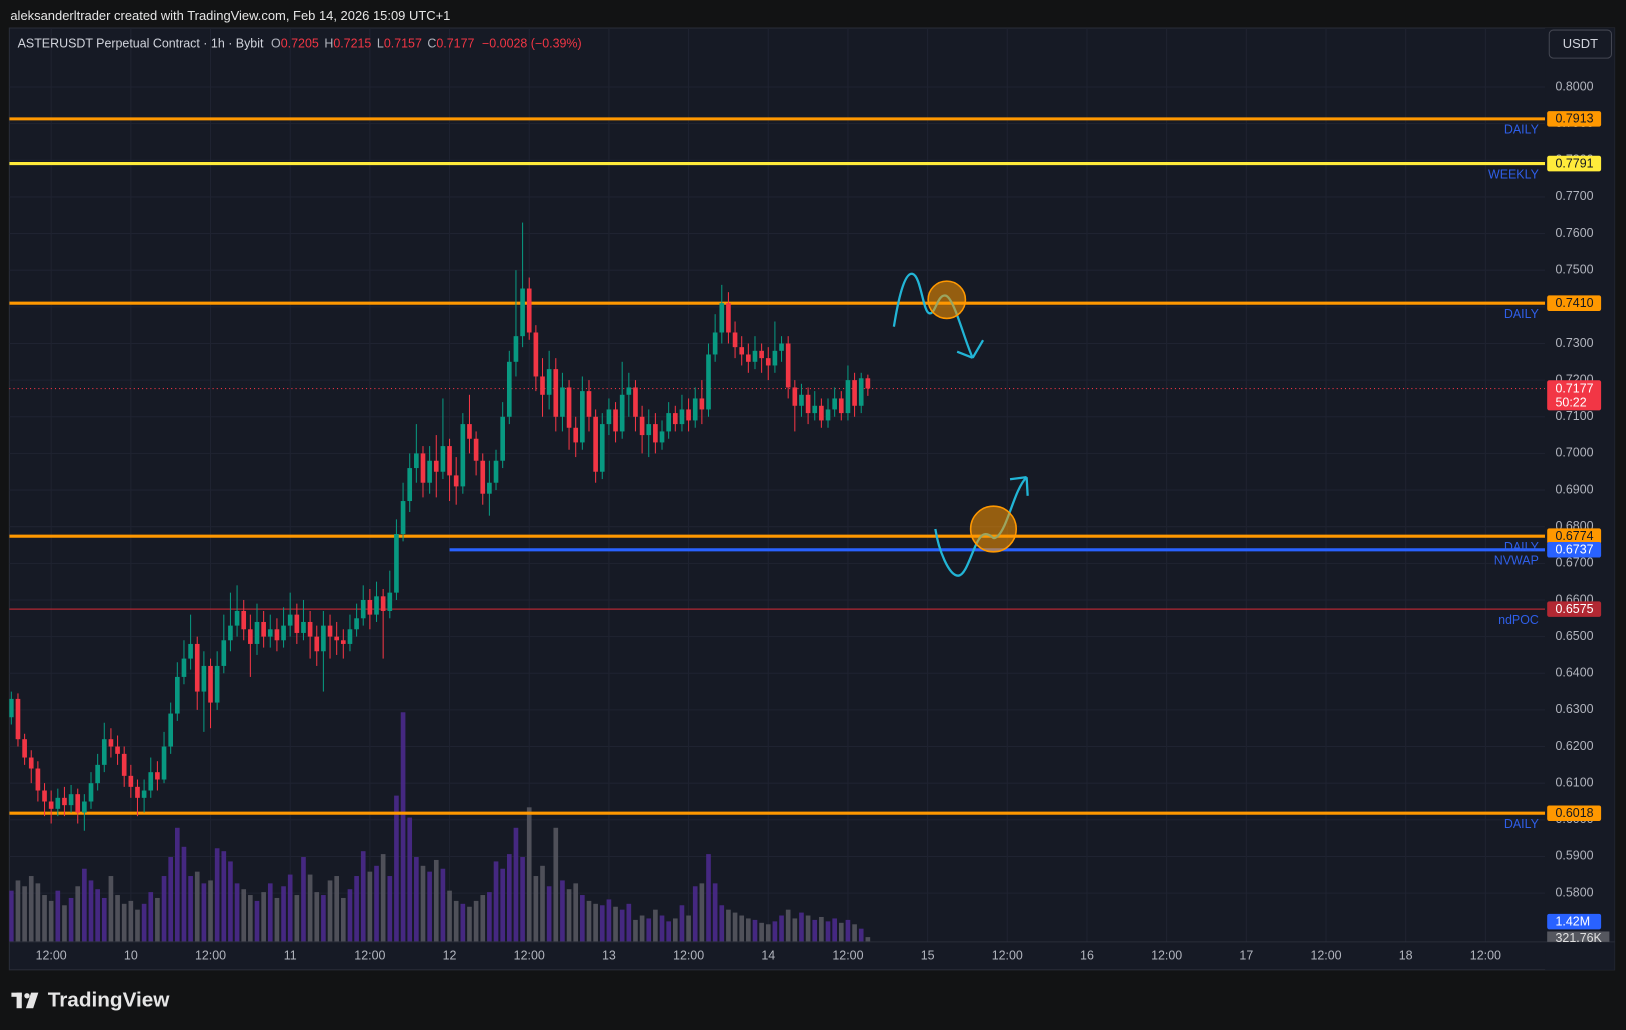  Describe the element at coordinates (1246, 956) in the screenshot. I see `x-tick-label: 17` at that location.